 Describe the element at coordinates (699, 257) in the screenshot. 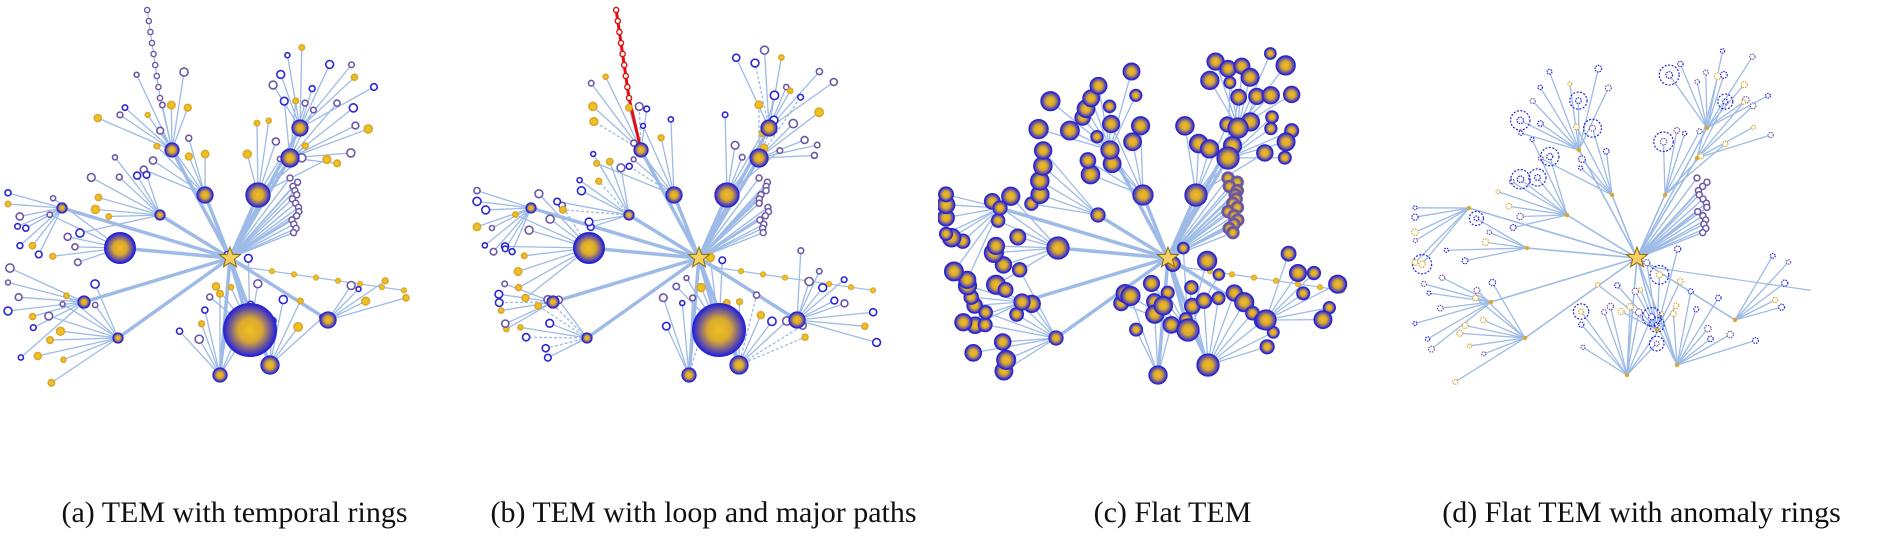

I see `star-icon` at that location.